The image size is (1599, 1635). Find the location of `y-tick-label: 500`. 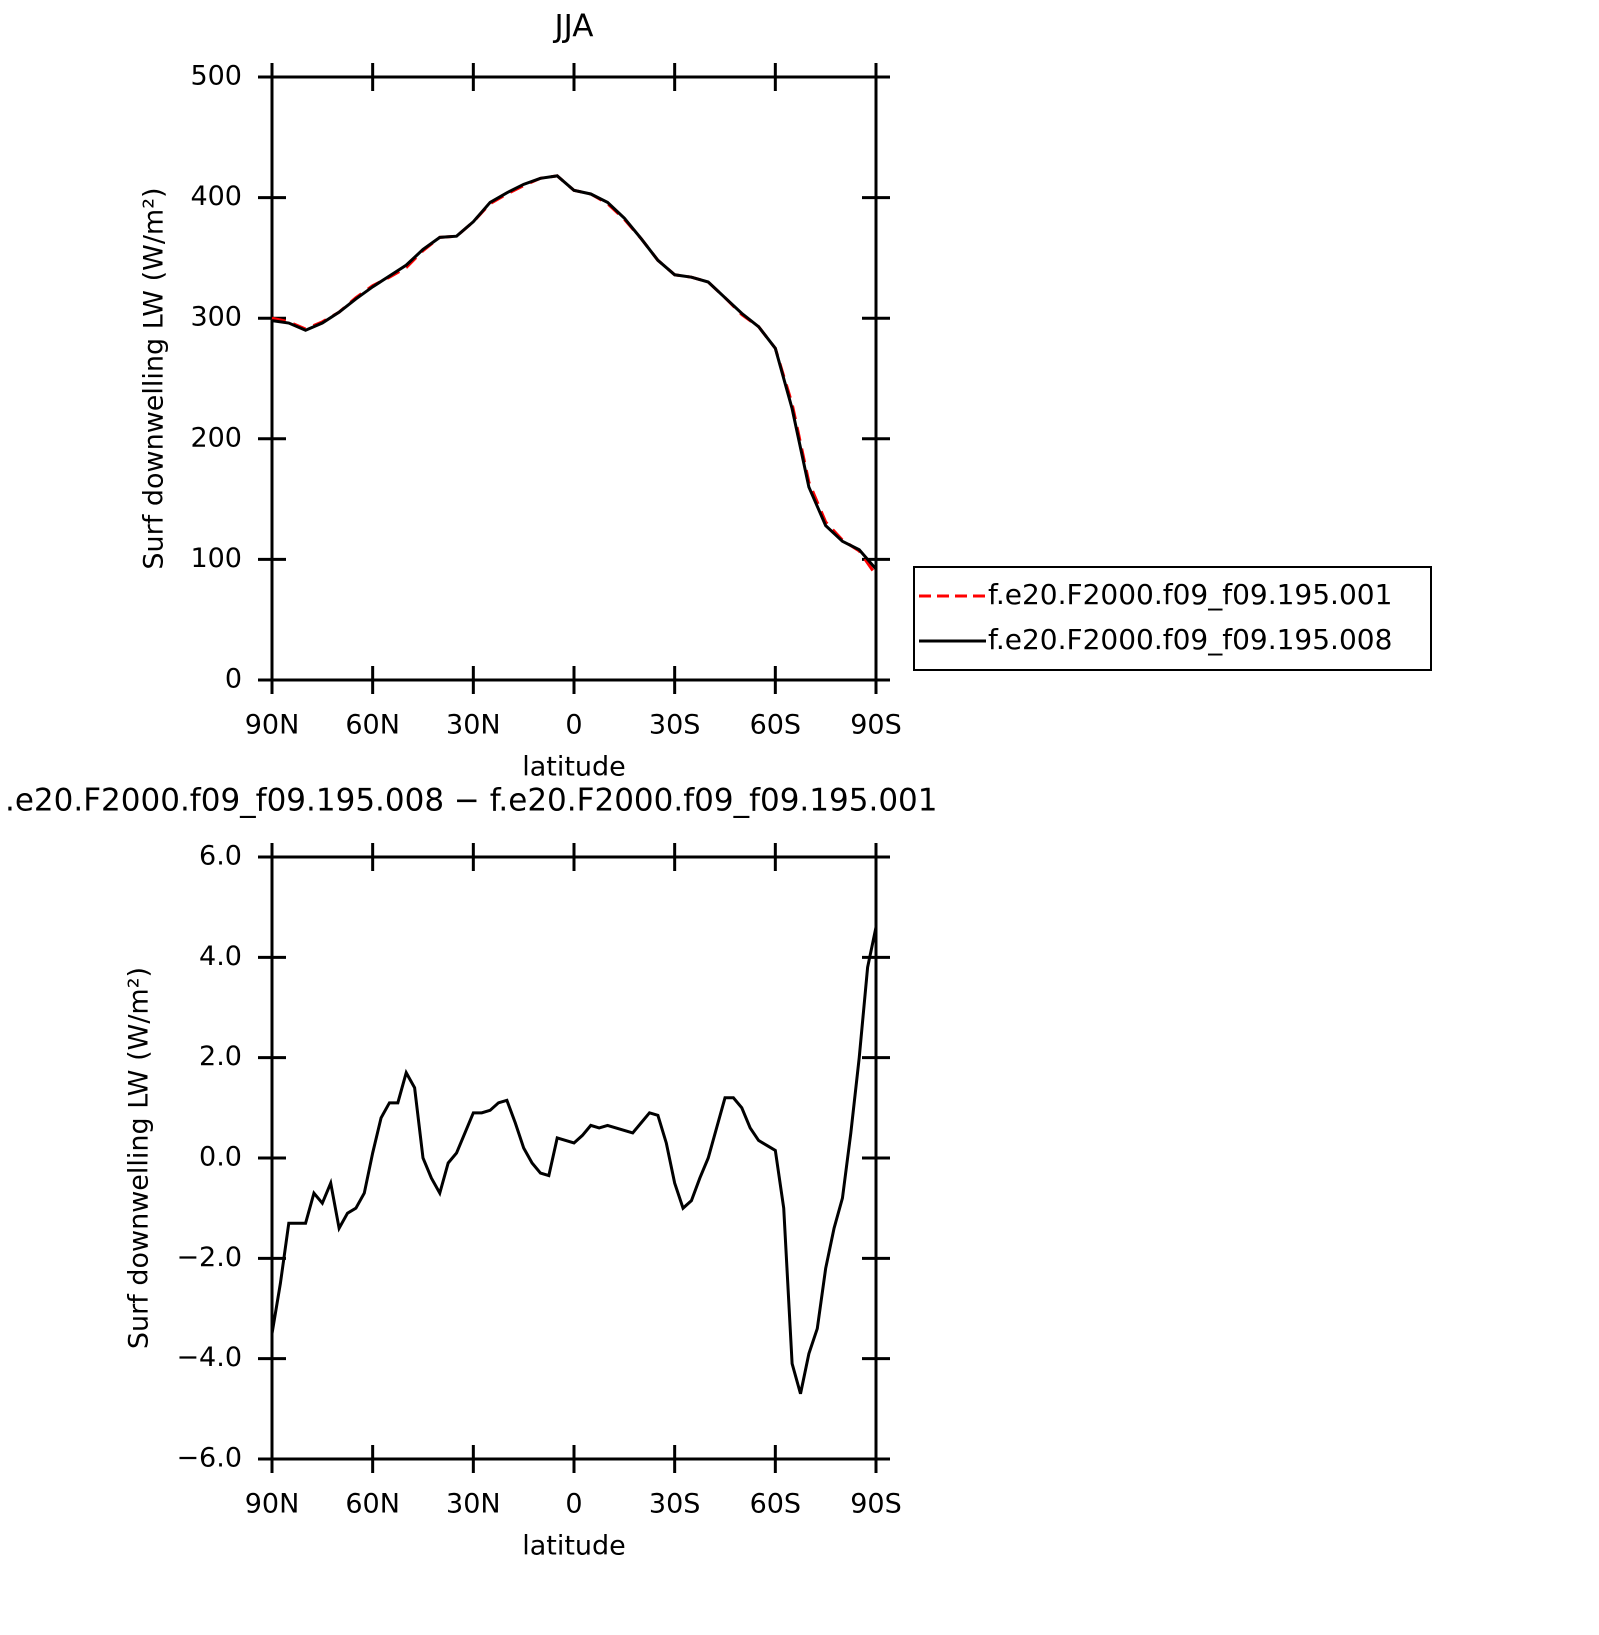

y-tick-label: 500 is located at coordinates (216, 76).